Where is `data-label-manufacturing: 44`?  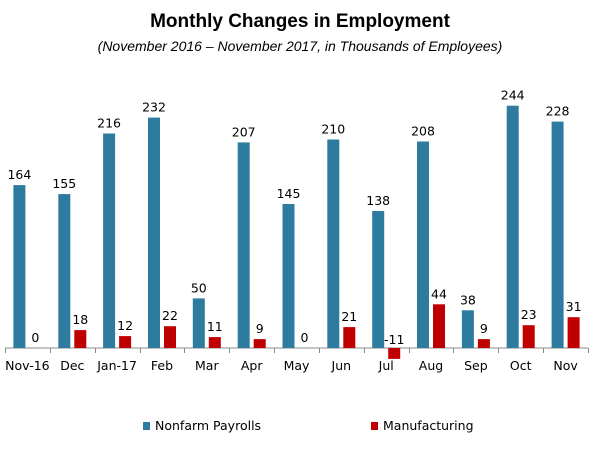
data-label-manufacturing: 44 is located at coordinates (439, 293).